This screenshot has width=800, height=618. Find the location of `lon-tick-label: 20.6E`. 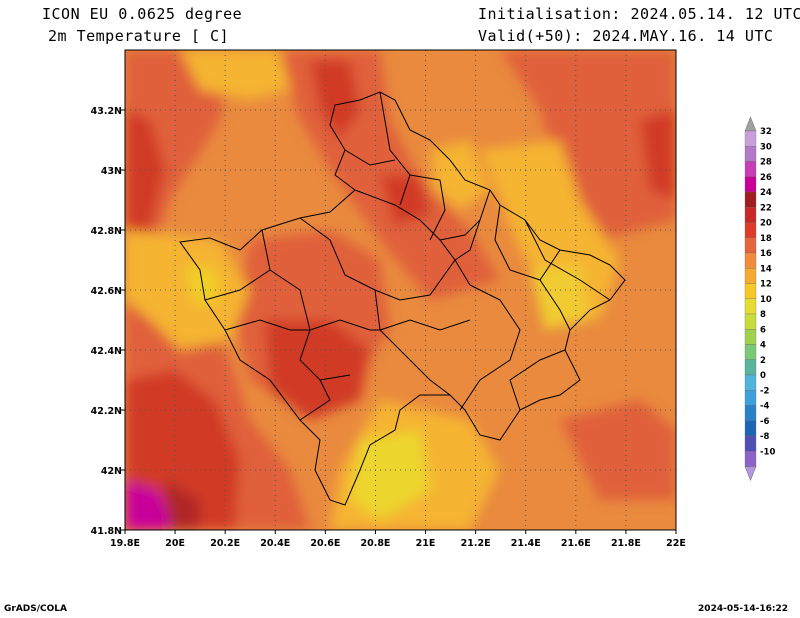

lon-tick-label: 20.6E is located at coordinates (325, 543).